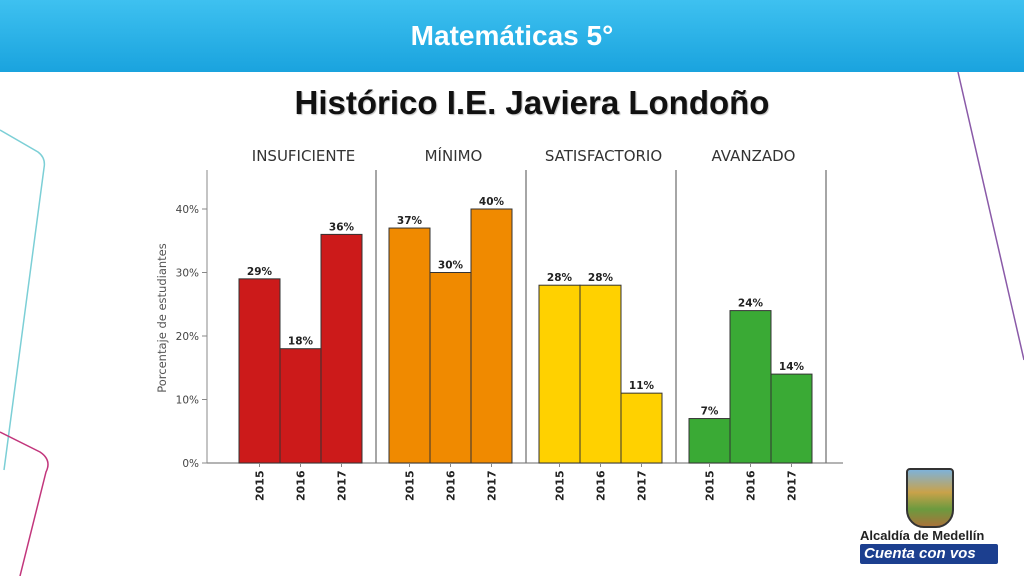 The width and height of the screenshot is (1024, 576). Describe the element at coordinates (792, 367) in the screenshot. I see `bar-value-label: 14%` at that location.